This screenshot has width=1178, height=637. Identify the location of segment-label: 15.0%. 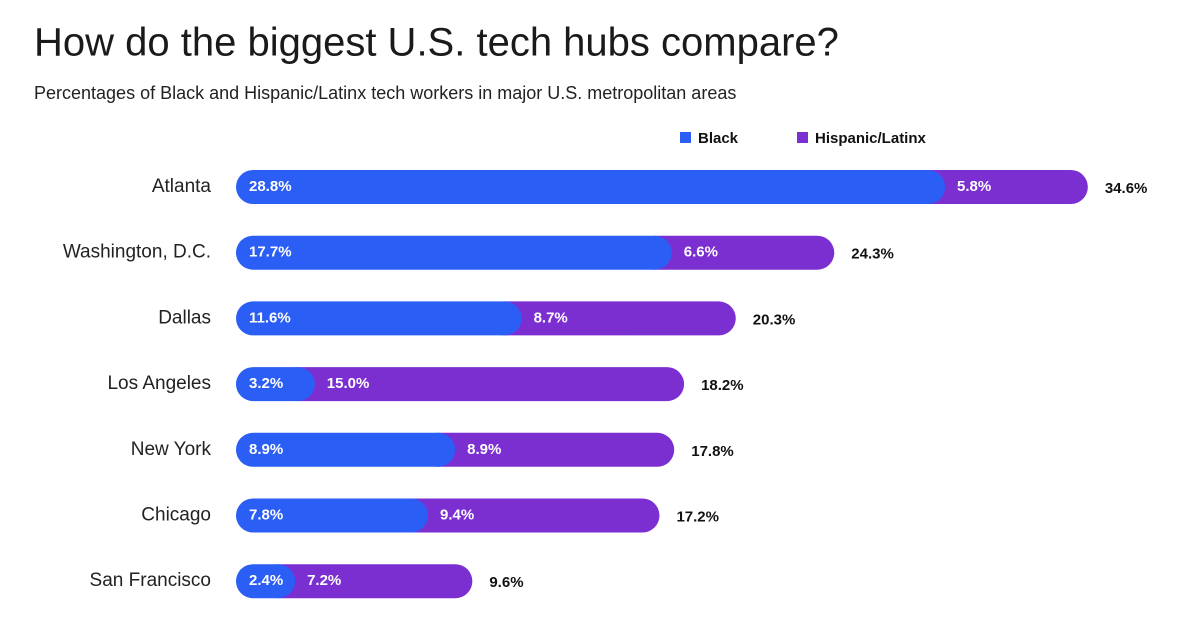
(348, 383).